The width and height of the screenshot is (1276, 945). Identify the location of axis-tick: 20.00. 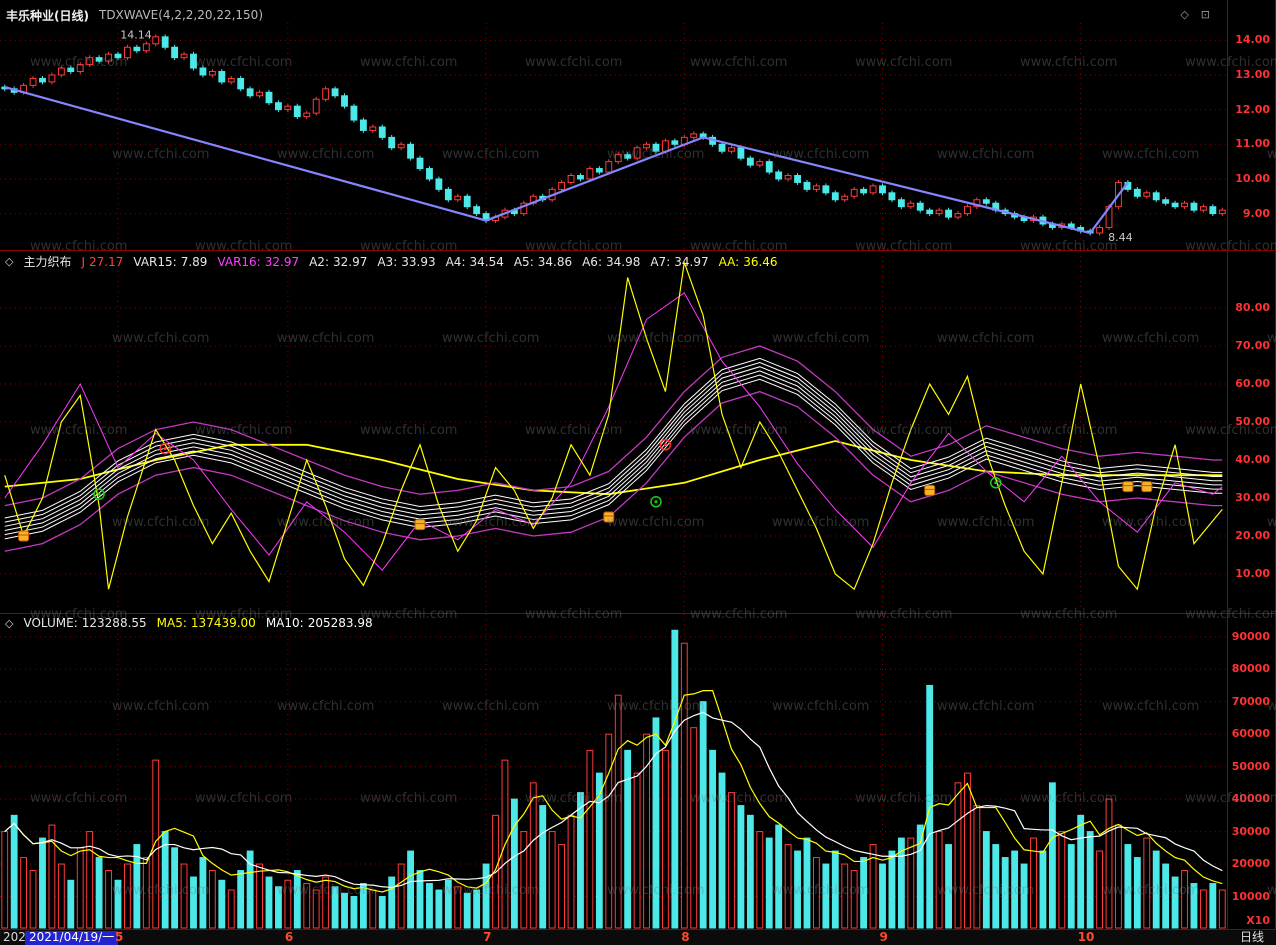
(1252, 535).